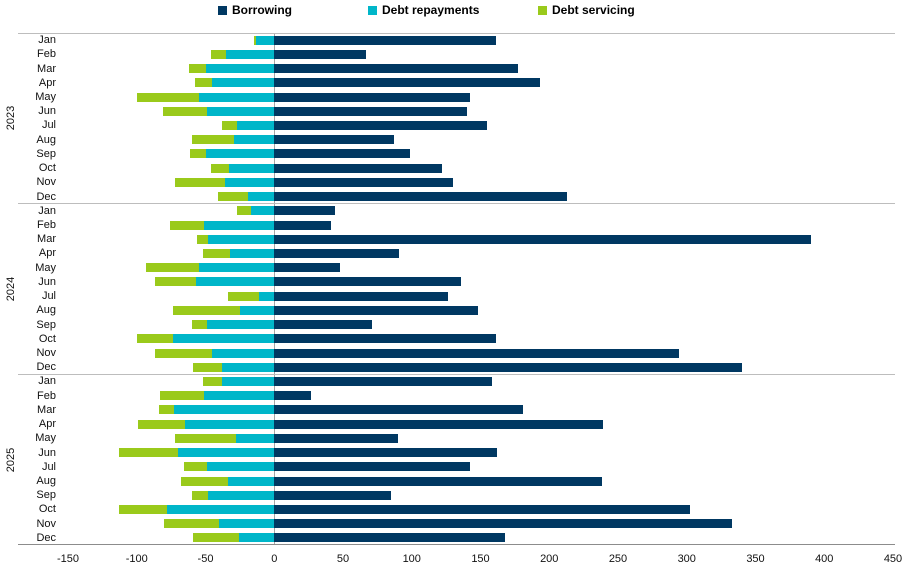 The height and width of the screenshot is (575, 912). Describe the element at coordinates (336, 438) in the screenshot. I see `bar-borrowing-2025-May` at that location.